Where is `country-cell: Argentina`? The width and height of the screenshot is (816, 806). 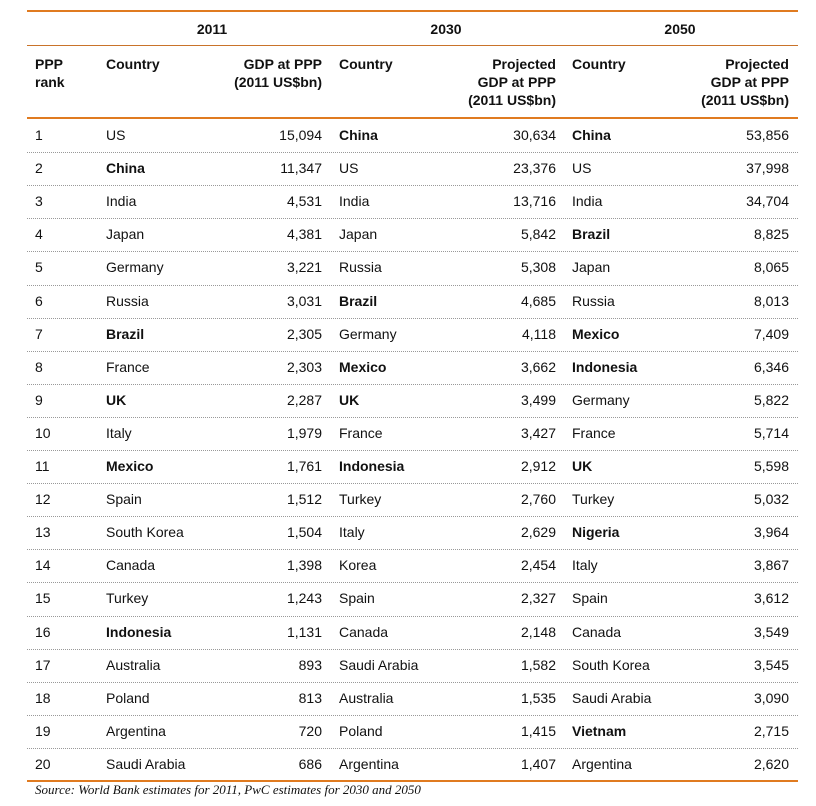
country-cell: Argentina is located at coordinates (136, 730).